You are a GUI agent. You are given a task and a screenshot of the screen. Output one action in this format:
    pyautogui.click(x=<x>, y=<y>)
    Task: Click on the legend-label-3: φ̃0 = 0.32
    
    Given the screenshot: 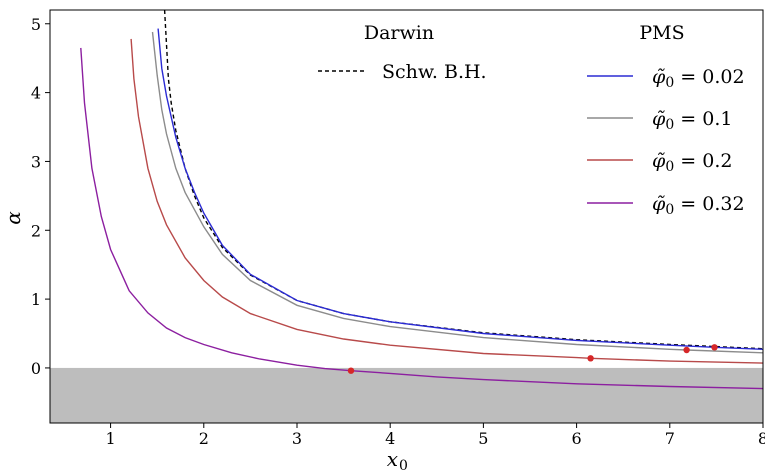 What is the action you would take?
    pyautogui.click(x=698, y=205)
    